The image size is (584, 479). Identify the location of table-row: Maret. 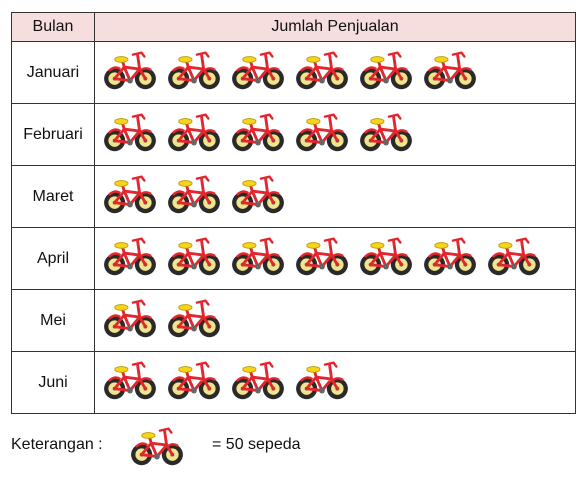
(293, 196).